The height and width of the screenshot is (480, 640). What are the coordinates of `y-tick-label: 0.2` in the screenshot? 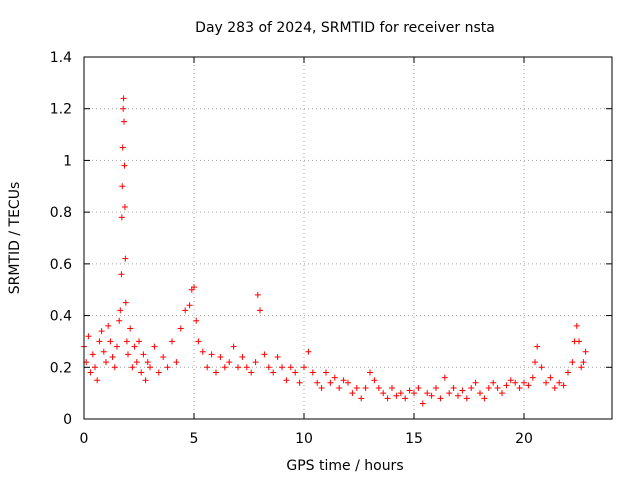 It's located at (61, 368).